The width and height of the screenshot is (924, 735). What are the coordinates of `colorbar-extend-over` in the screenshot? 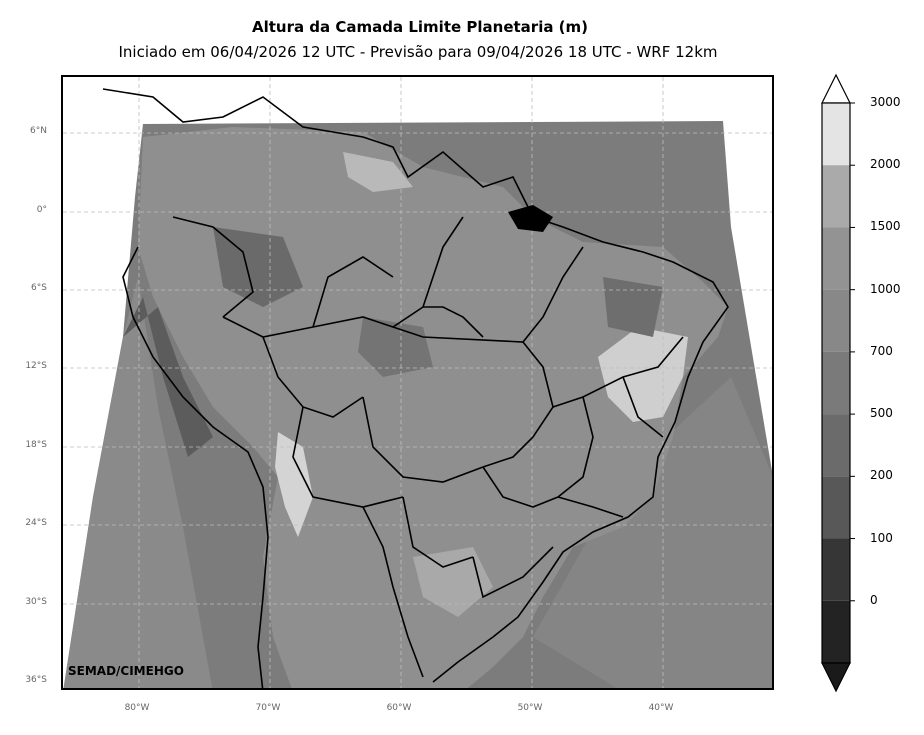 It's located at (836, 88).